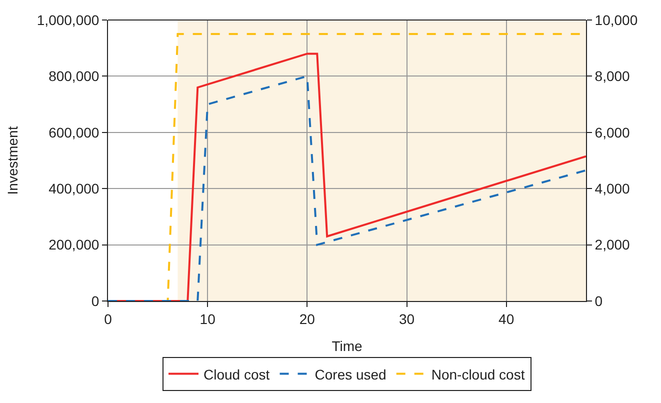 This screenshot has width=661, height=403. Describe the element at coordinates (108, 318) in the screenshot. I see `x-tick-label: 0` at that location.